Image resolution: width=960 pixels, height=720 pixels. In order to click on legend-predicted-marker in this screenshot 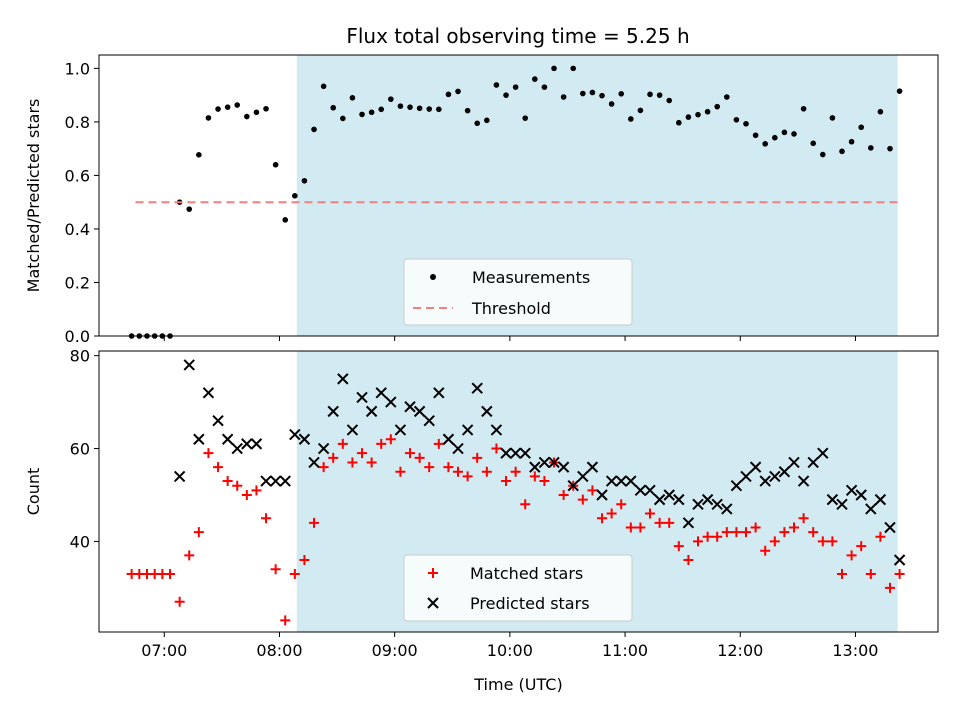, I will do `click(433, 603)`.